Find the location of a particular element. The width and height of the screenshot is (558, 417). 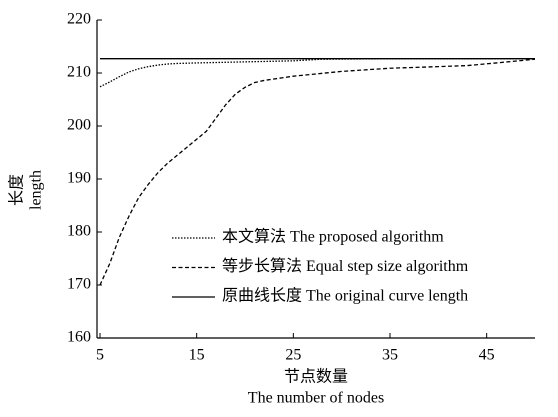

series-line is located at coordinates (317, 73).